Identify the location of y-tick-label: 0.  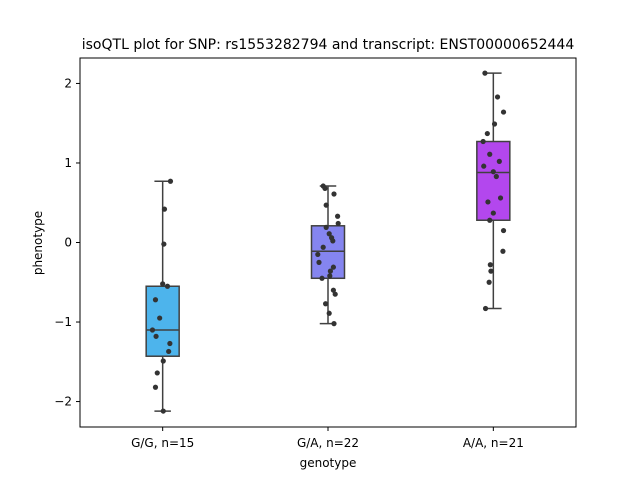
(68, 243).